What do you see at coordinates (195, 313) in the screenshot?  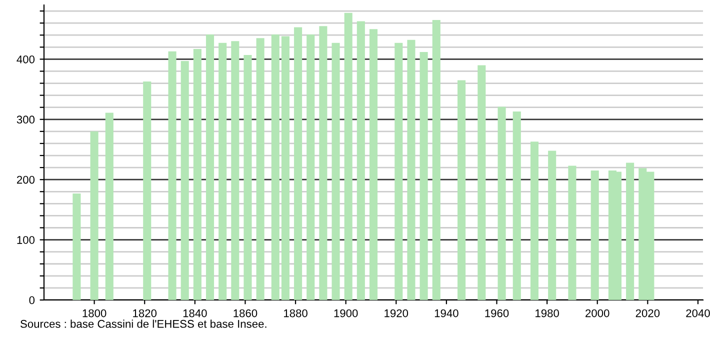 I see `x-tick-label: 1840` at bounding box center [195, 313].